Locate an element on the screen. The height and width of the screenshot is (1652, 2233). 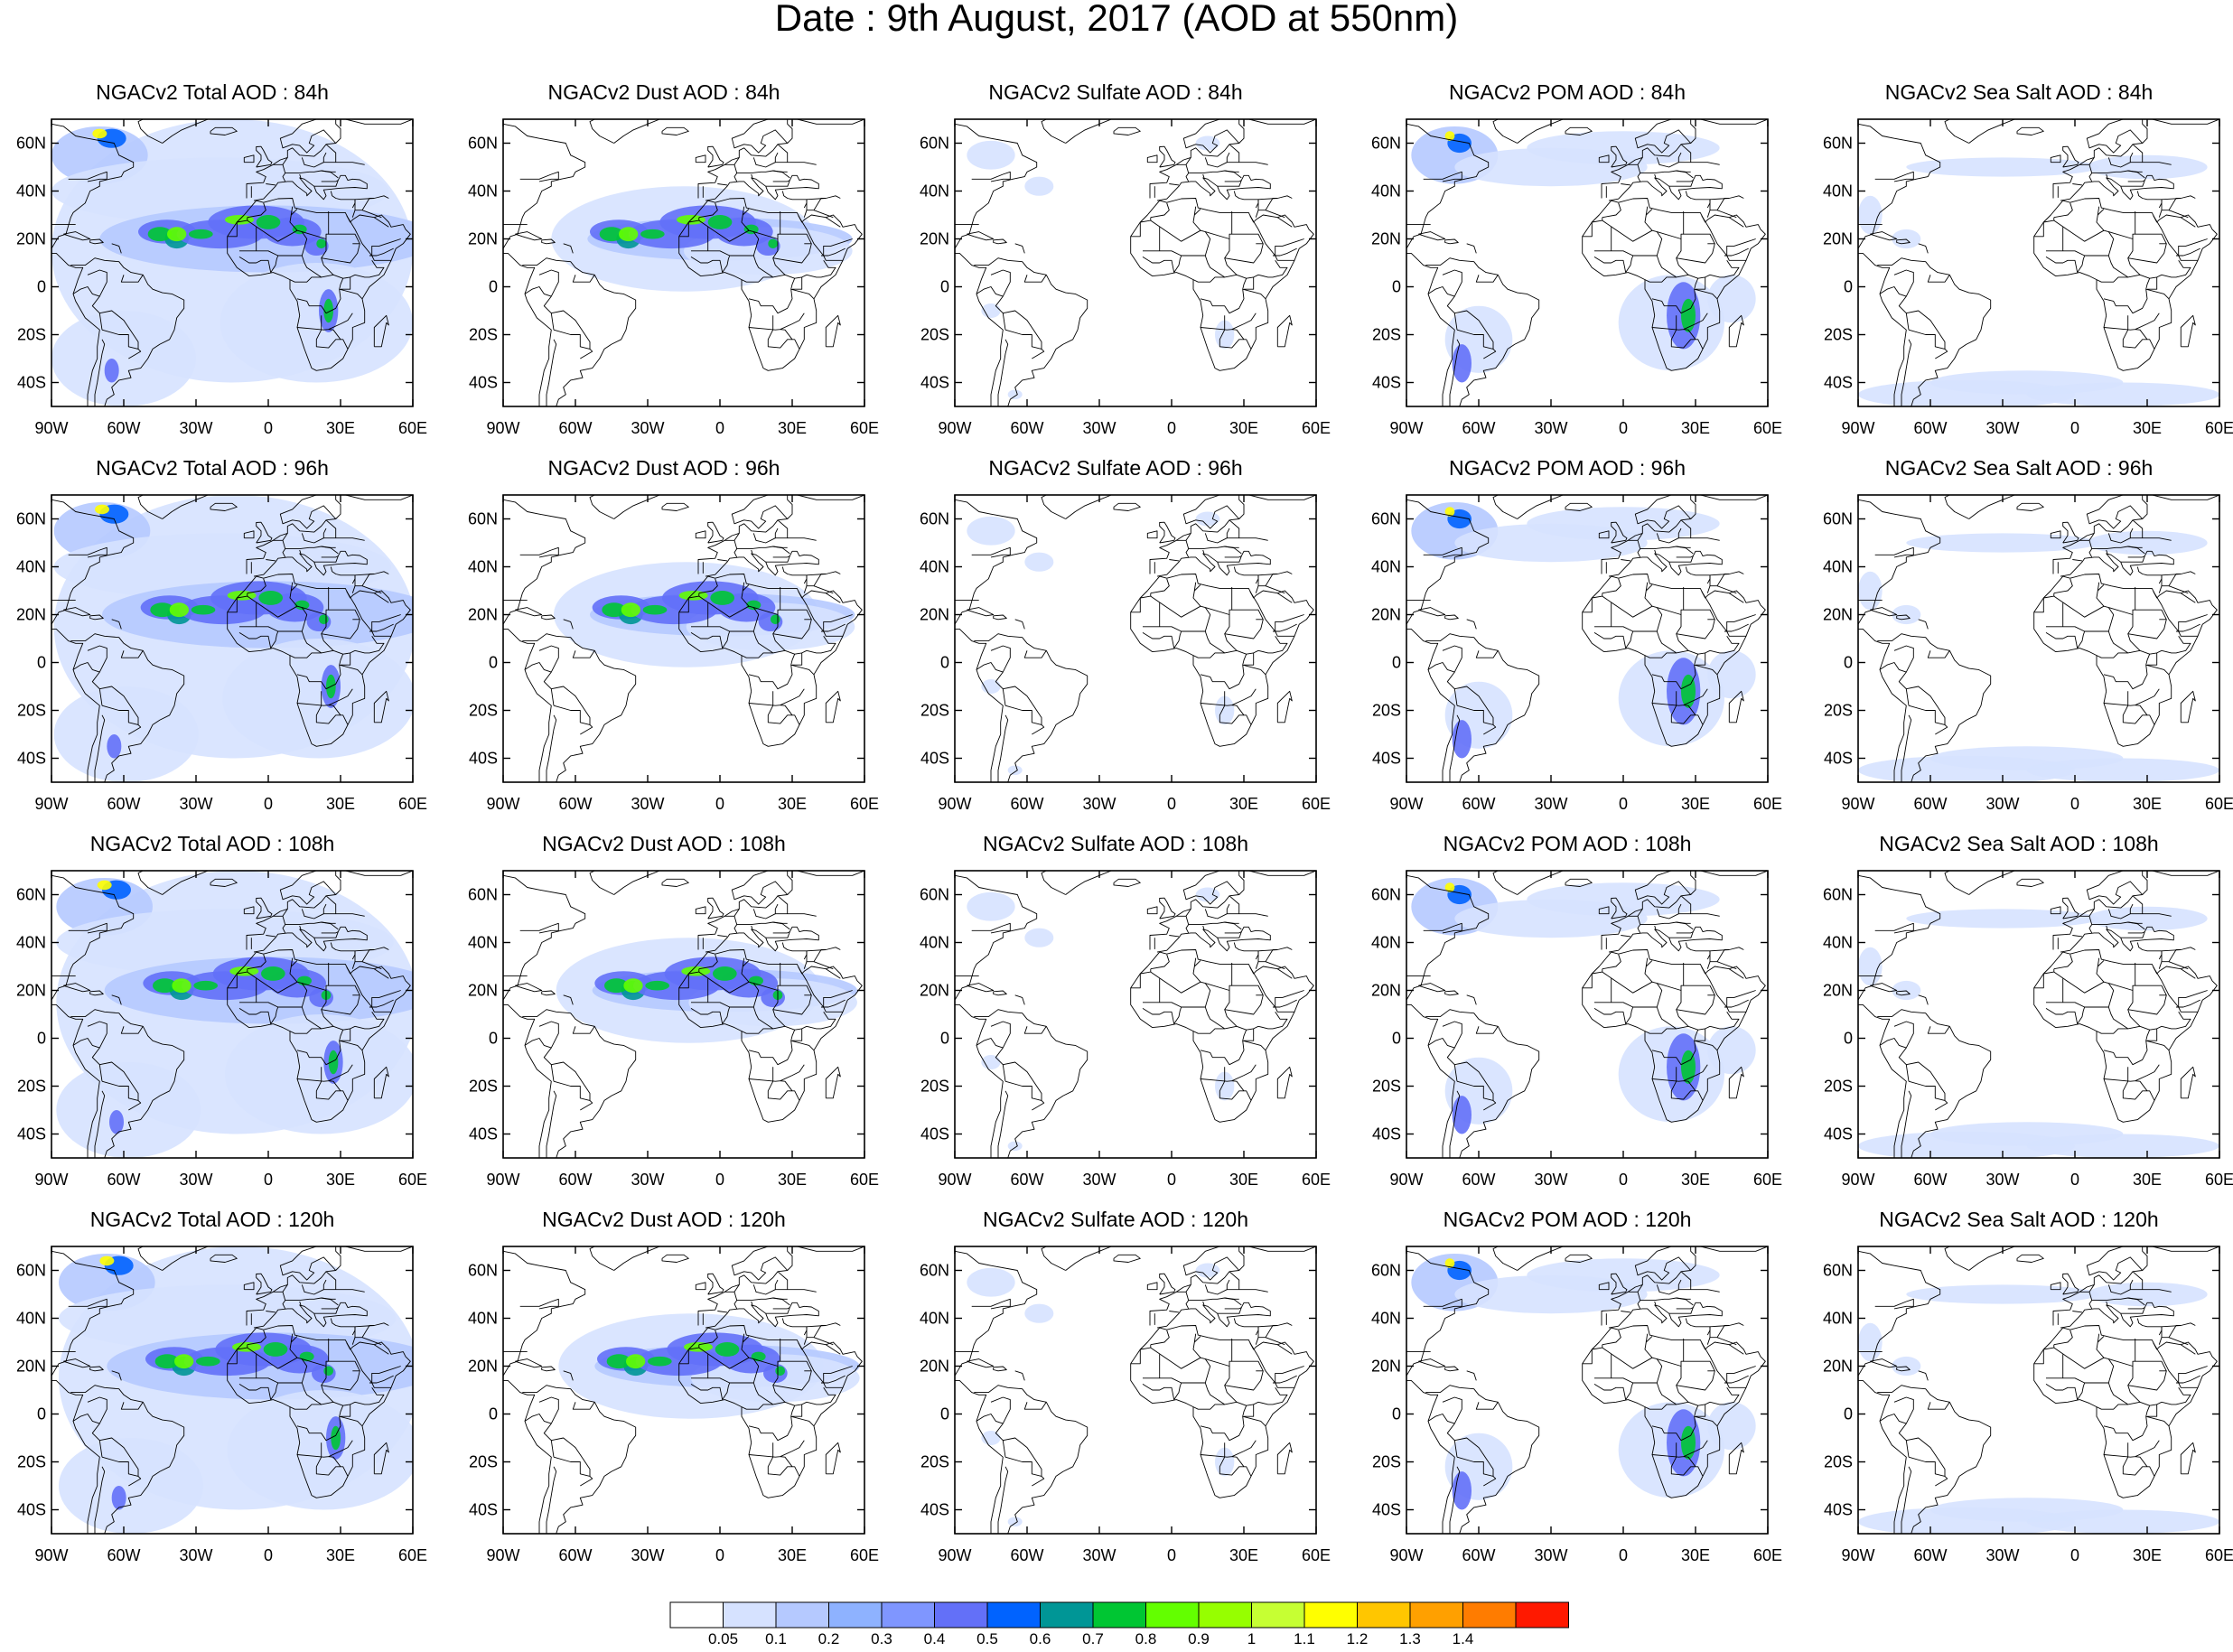
panel-title: NGACv2 Sulfate AOD : 108h is located at coordinates (1115, 843).